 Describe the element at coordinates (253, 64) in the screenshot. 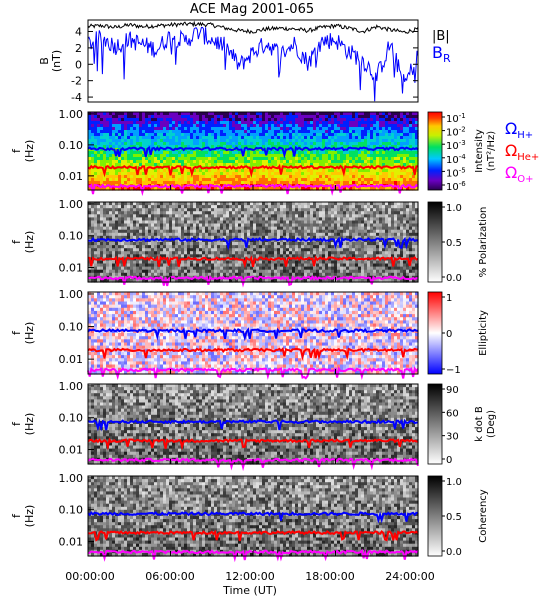

I see `series-line-b-radial` at that location.